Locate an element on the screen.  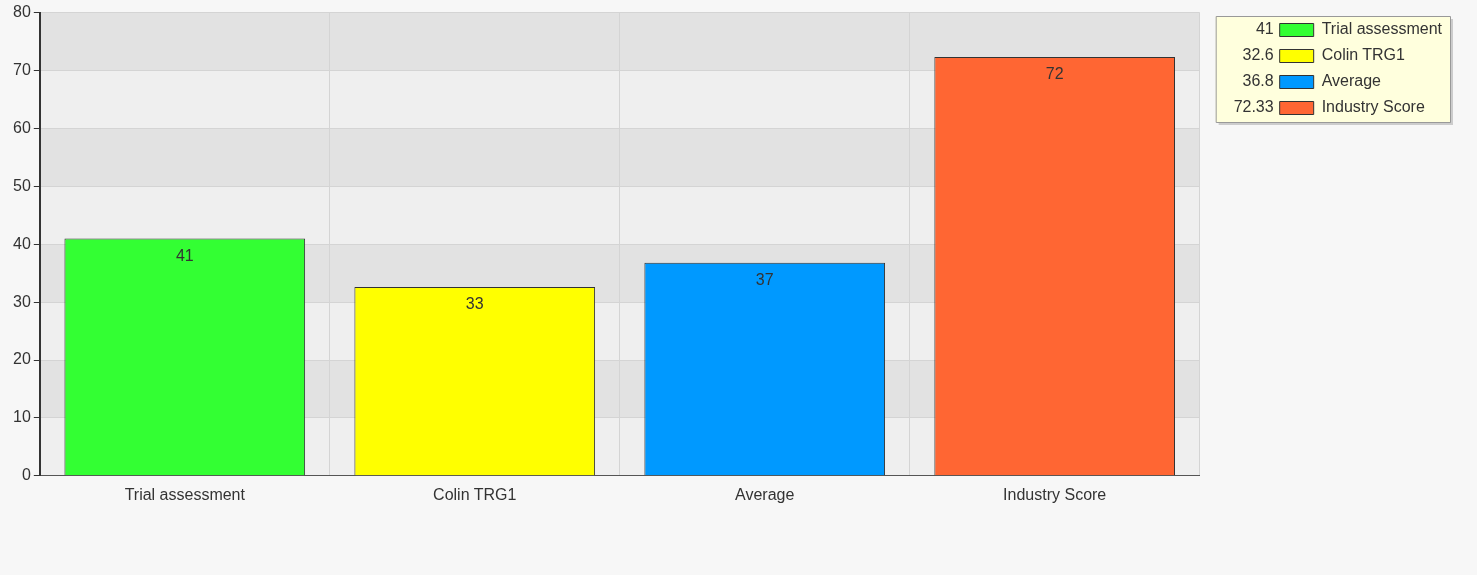
y-tick-label: 30 is located at coordinates (22, 301).